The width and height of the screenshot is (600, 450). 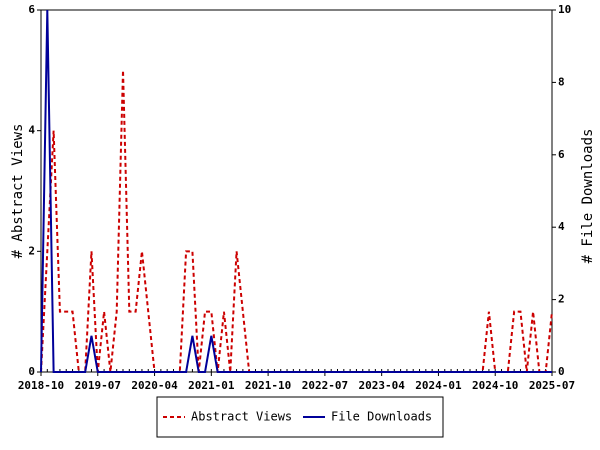 I want to click on x-tick-label: 2021-01, so click(x=211, y=385).